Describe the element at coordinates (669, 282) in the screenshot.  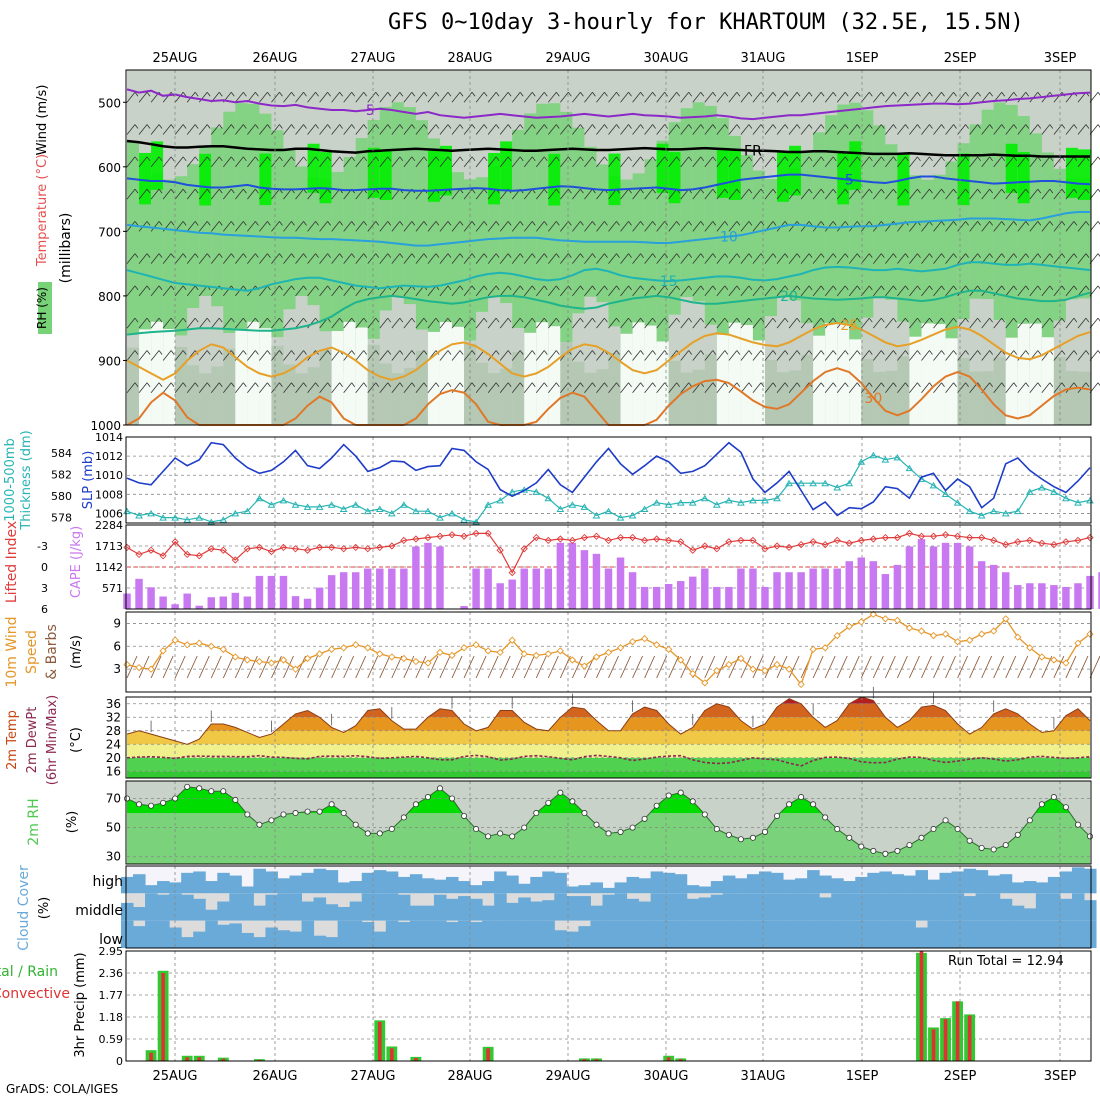
I see `contour-label: 15` at that location.